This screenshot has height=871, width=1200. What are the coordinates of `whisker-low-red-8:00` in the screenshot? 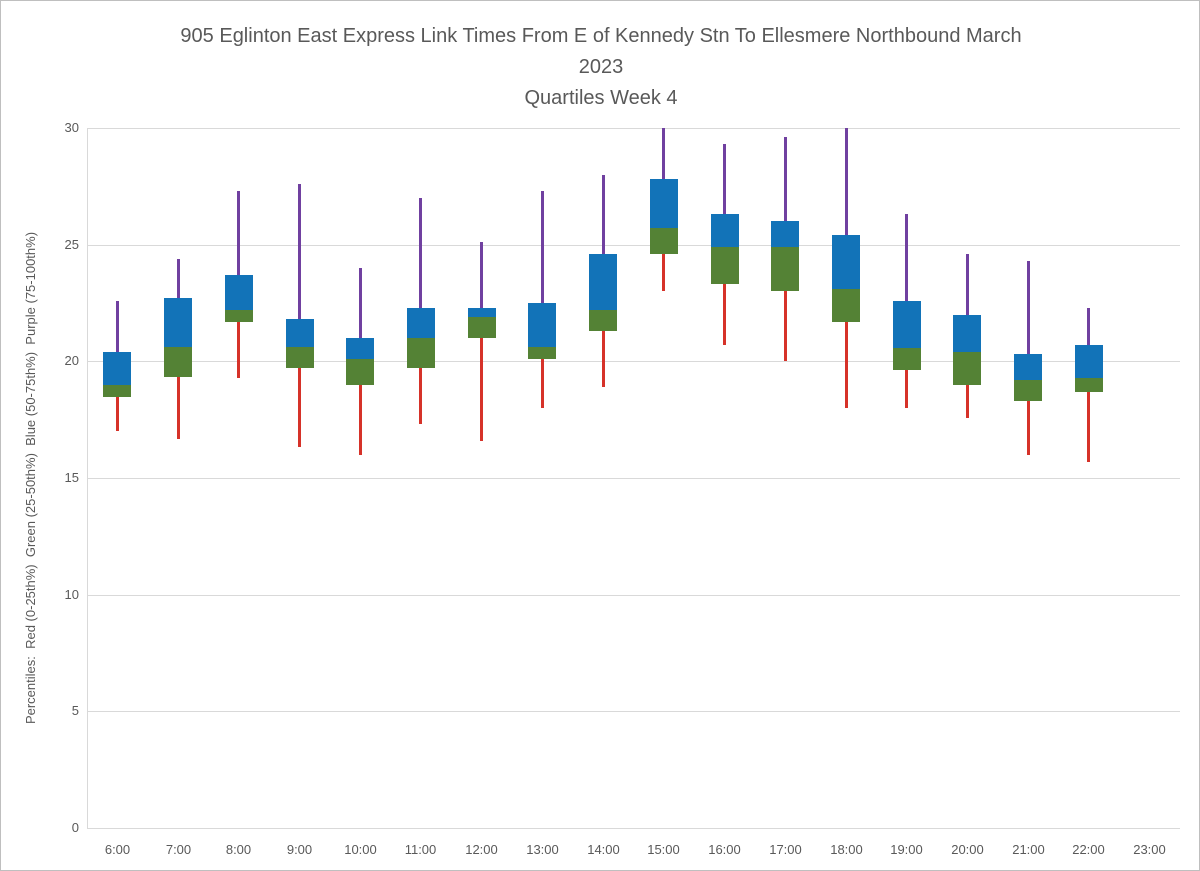 It's located at (238, 347).